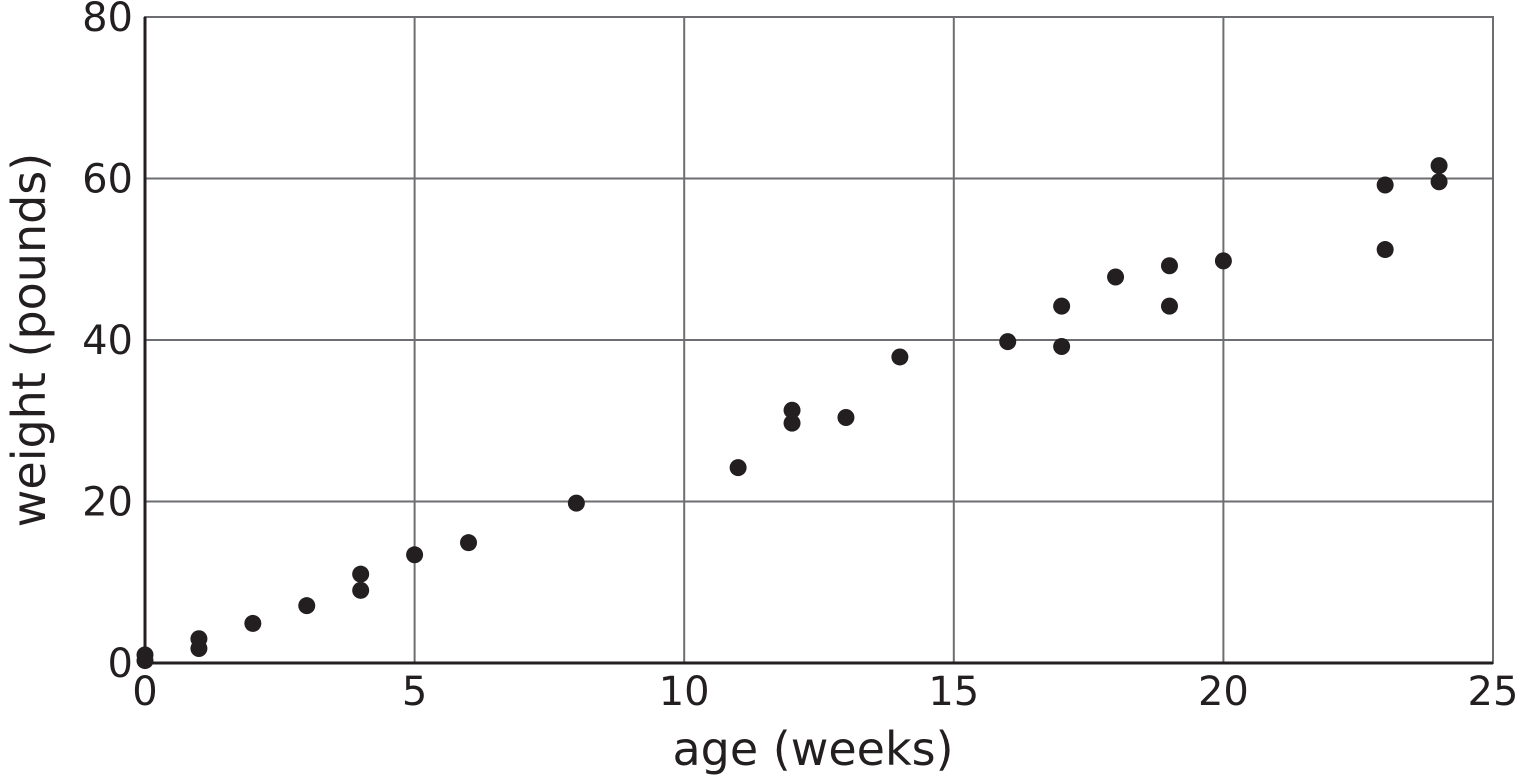 This screenshot has width=1519, height=781. Describe the element at coordinates (107, 341) in the screenshot. I see `y-tick-label: 40` at that location.